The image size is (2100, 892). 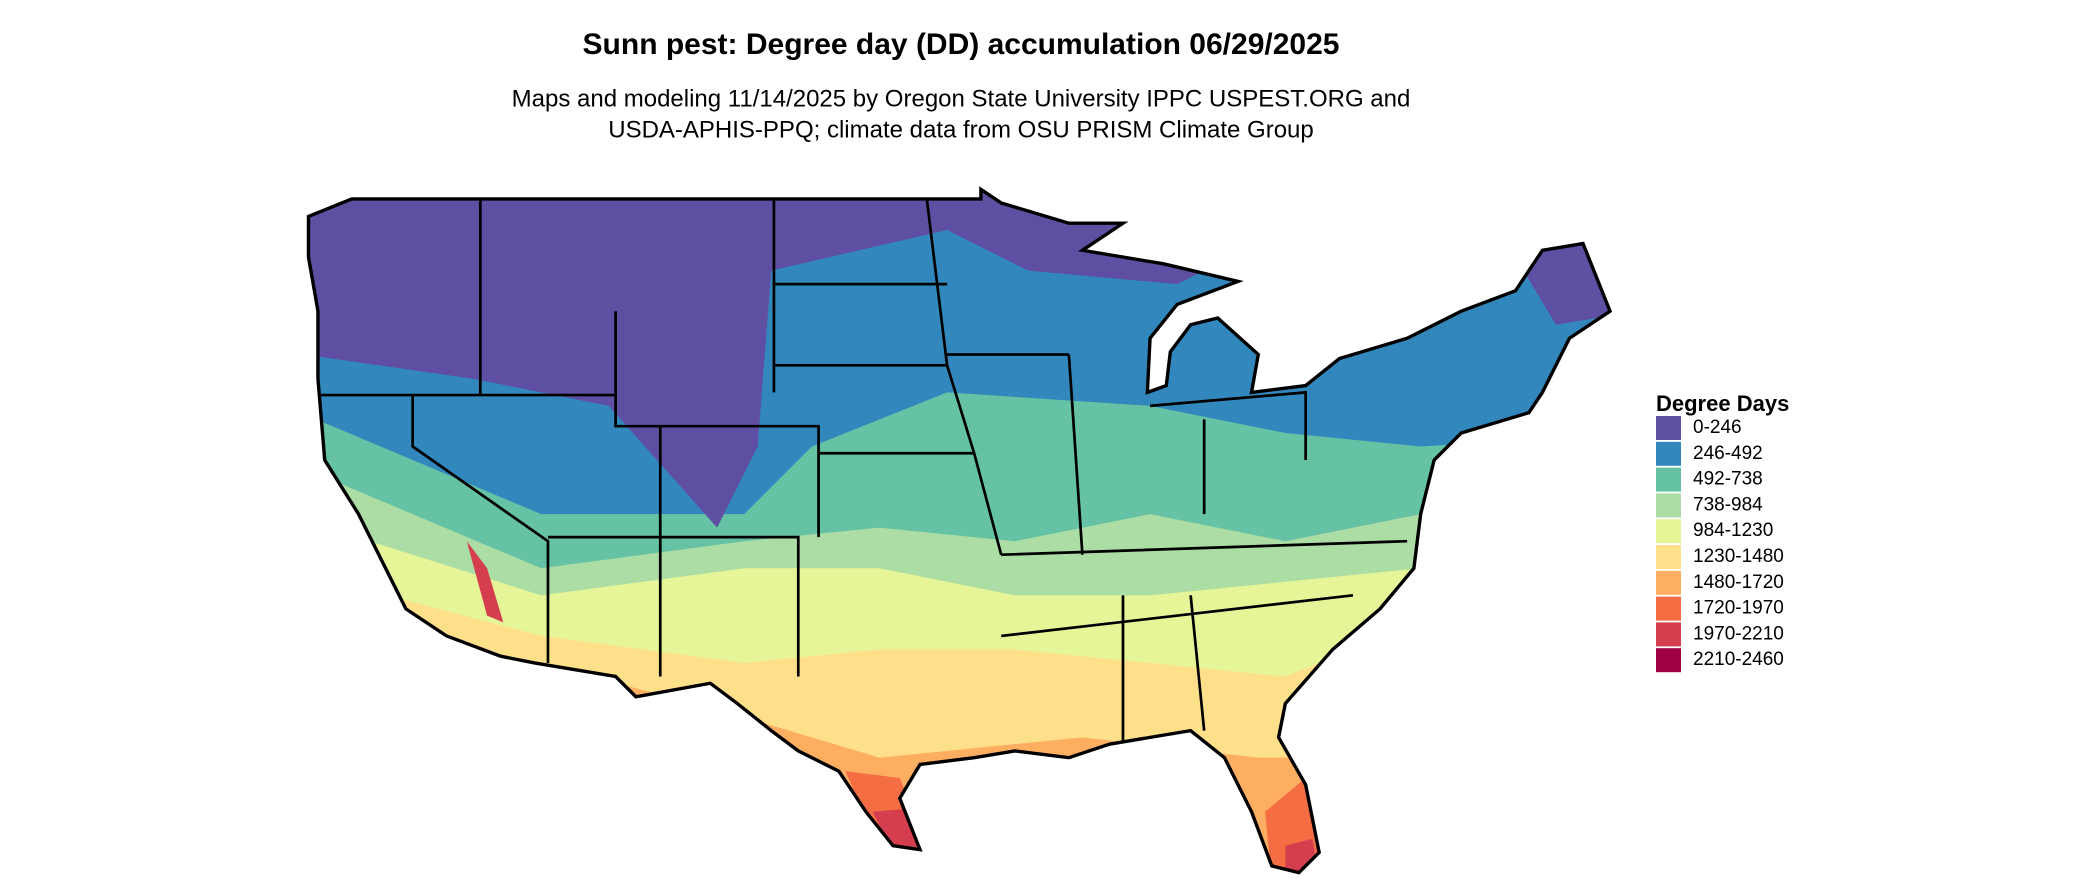 I want to click on legend-label: 2210-2460, so click(x=1738, y=659).